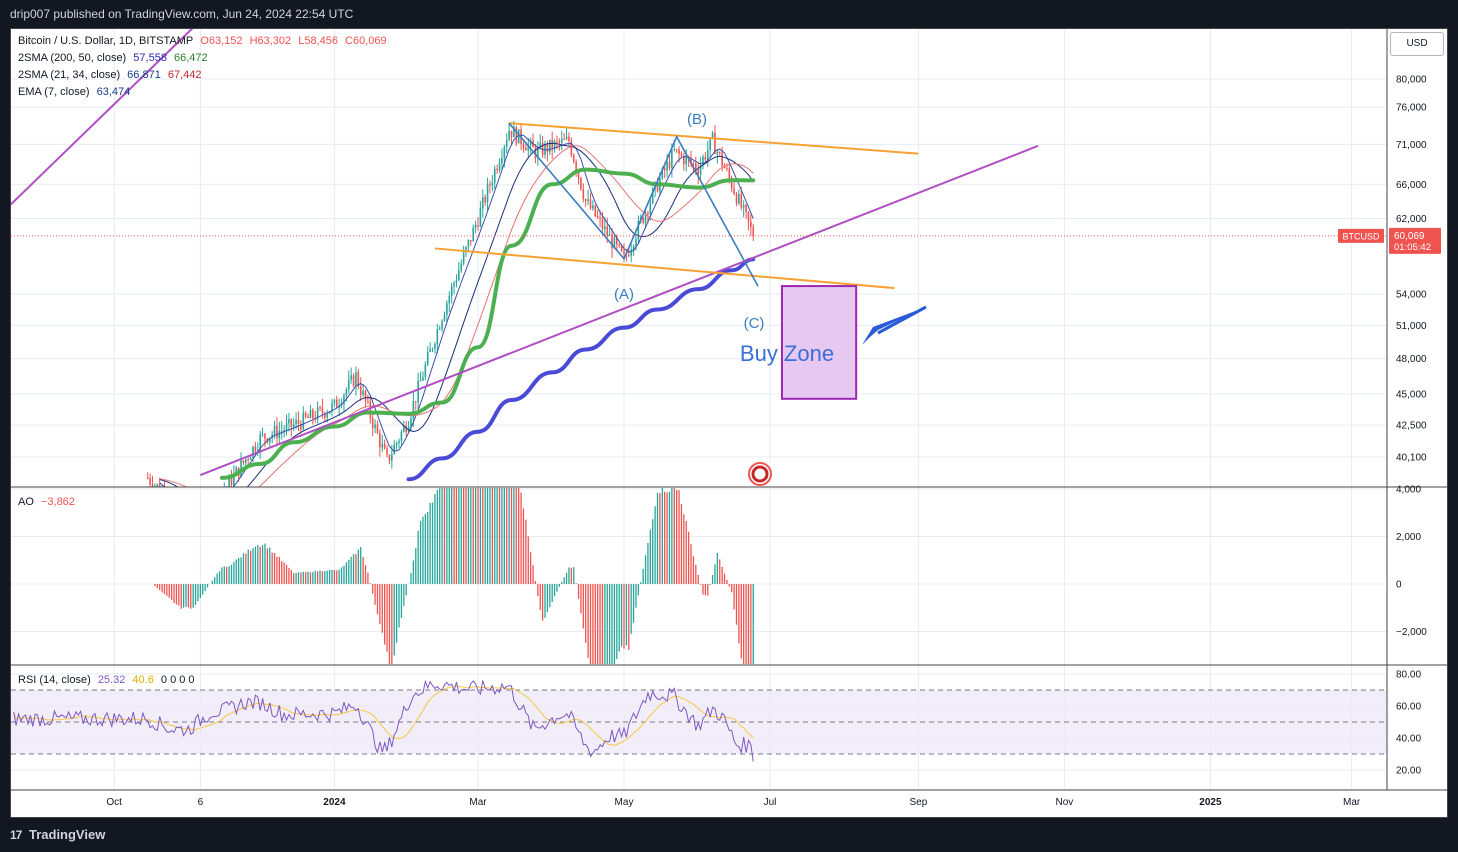  Describe the element at coordinates (69, 75) in the screenshot. I see `sma2-label: 2SMA (21, 34, close)` at that location.